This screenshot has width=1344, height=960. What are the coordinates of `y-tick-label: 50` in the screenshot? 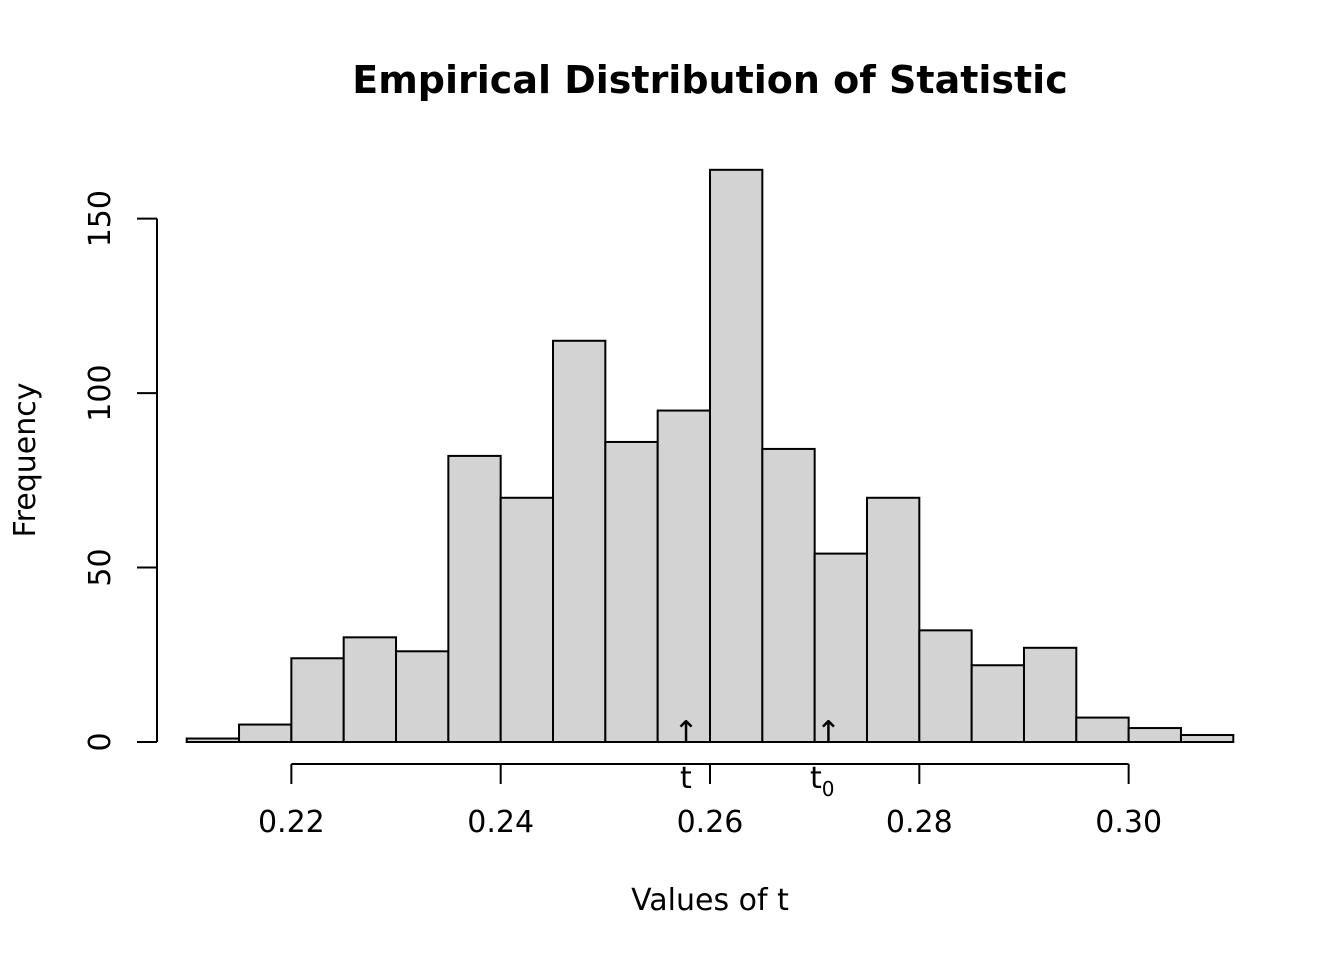 It's located at (100, 567).